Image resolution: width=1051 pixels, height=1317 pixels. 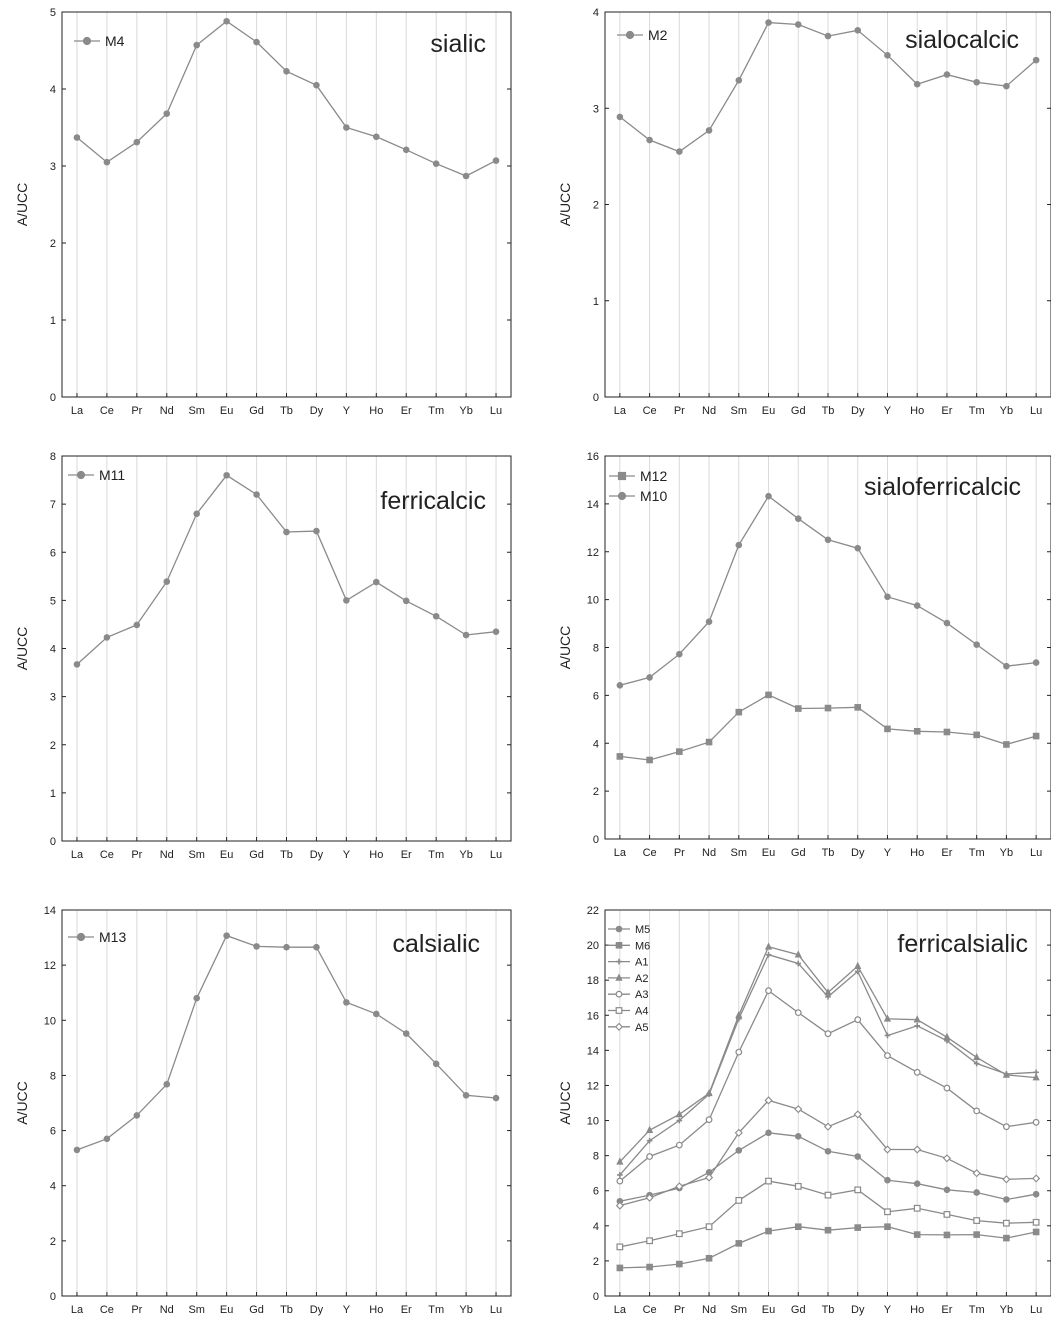 I want to click on legend-label: A2, so click(x=641, y=979).